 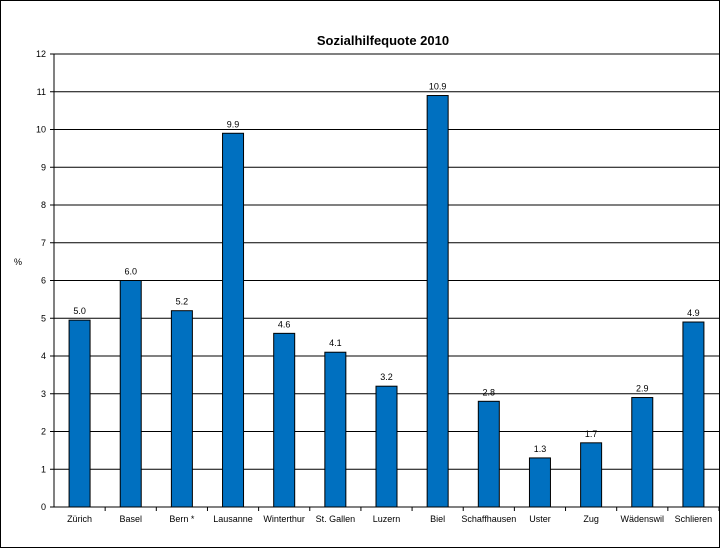 I want to click on x-category-label: Wädenswil, so click(x=643, y=519).